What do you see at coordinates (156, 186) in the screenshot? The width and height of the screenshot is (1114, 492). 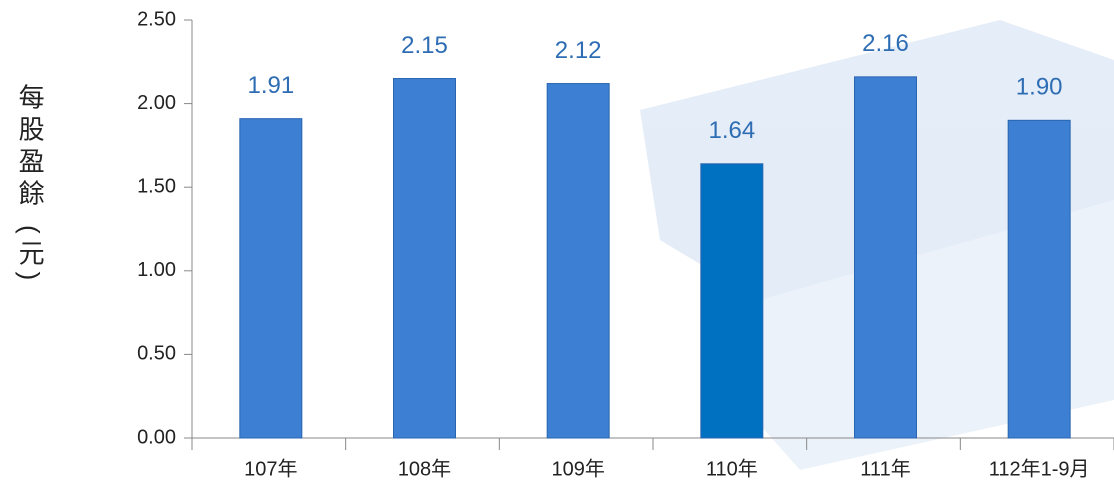 I see `y-tick-label: 1.50` at bounding box center [156, 186].